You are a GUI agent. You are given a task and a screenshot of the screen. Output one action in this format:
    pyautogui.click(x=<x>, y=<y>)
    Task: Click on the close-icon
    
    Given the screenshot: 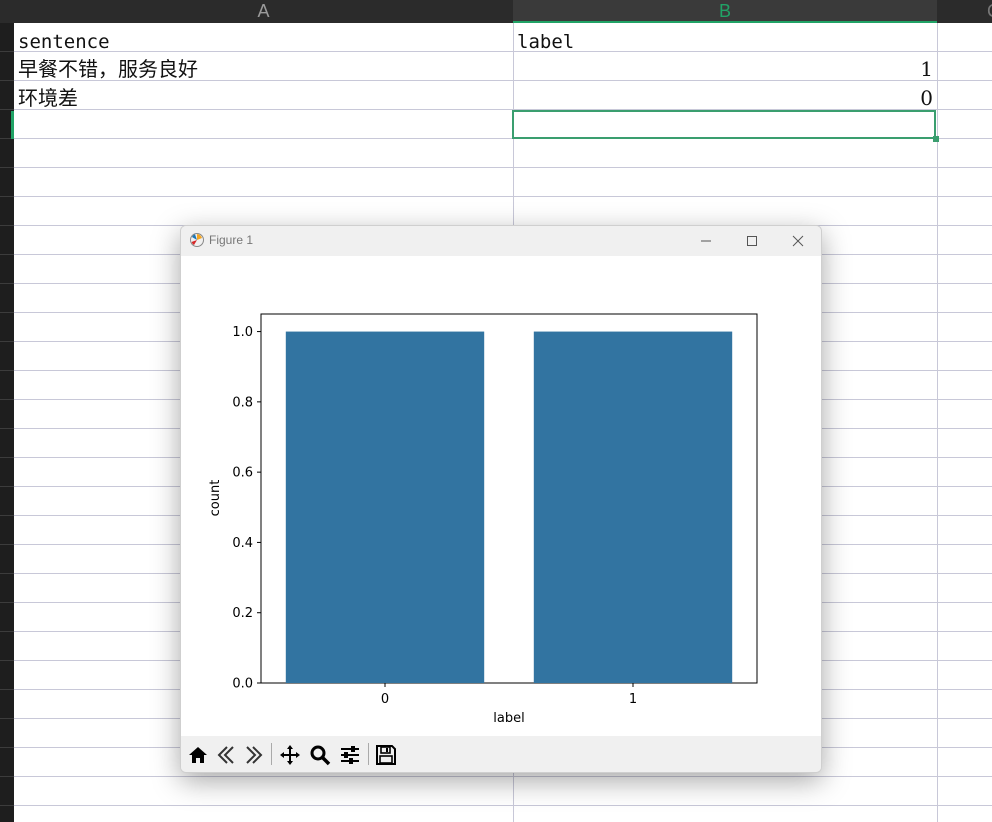 What is the action you would take?
    pyautogui.click(x=798, y=241)
    